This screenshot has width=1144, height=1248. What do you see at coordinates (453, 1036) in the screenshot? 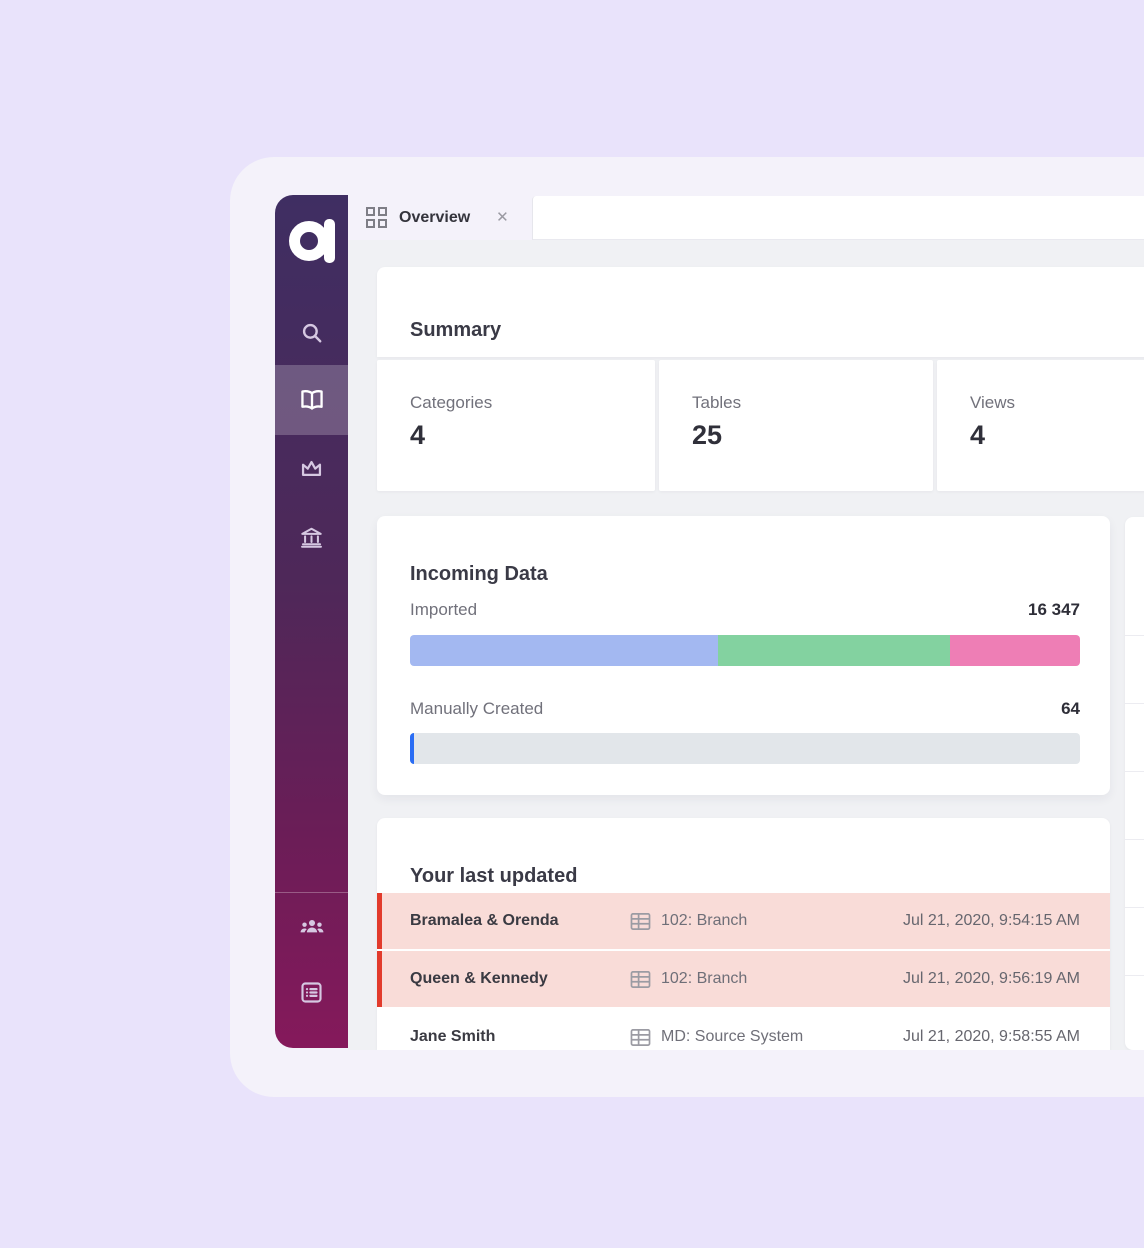
I see `row-name: Jane Smith` at bounding box center [453, 1036].